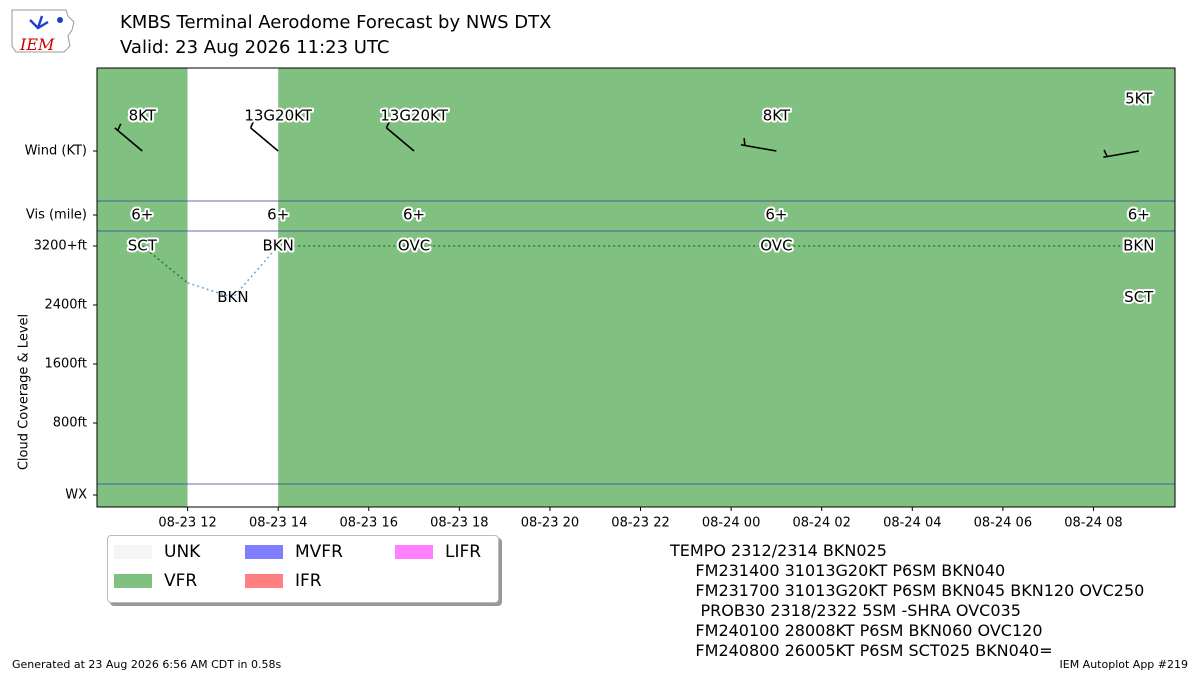 The width and height of the screenshot is (1200, 675). Describe the element at coordinates (155, 581) in the screenshot. I see `legend-item-vfr: VFR` at that location.